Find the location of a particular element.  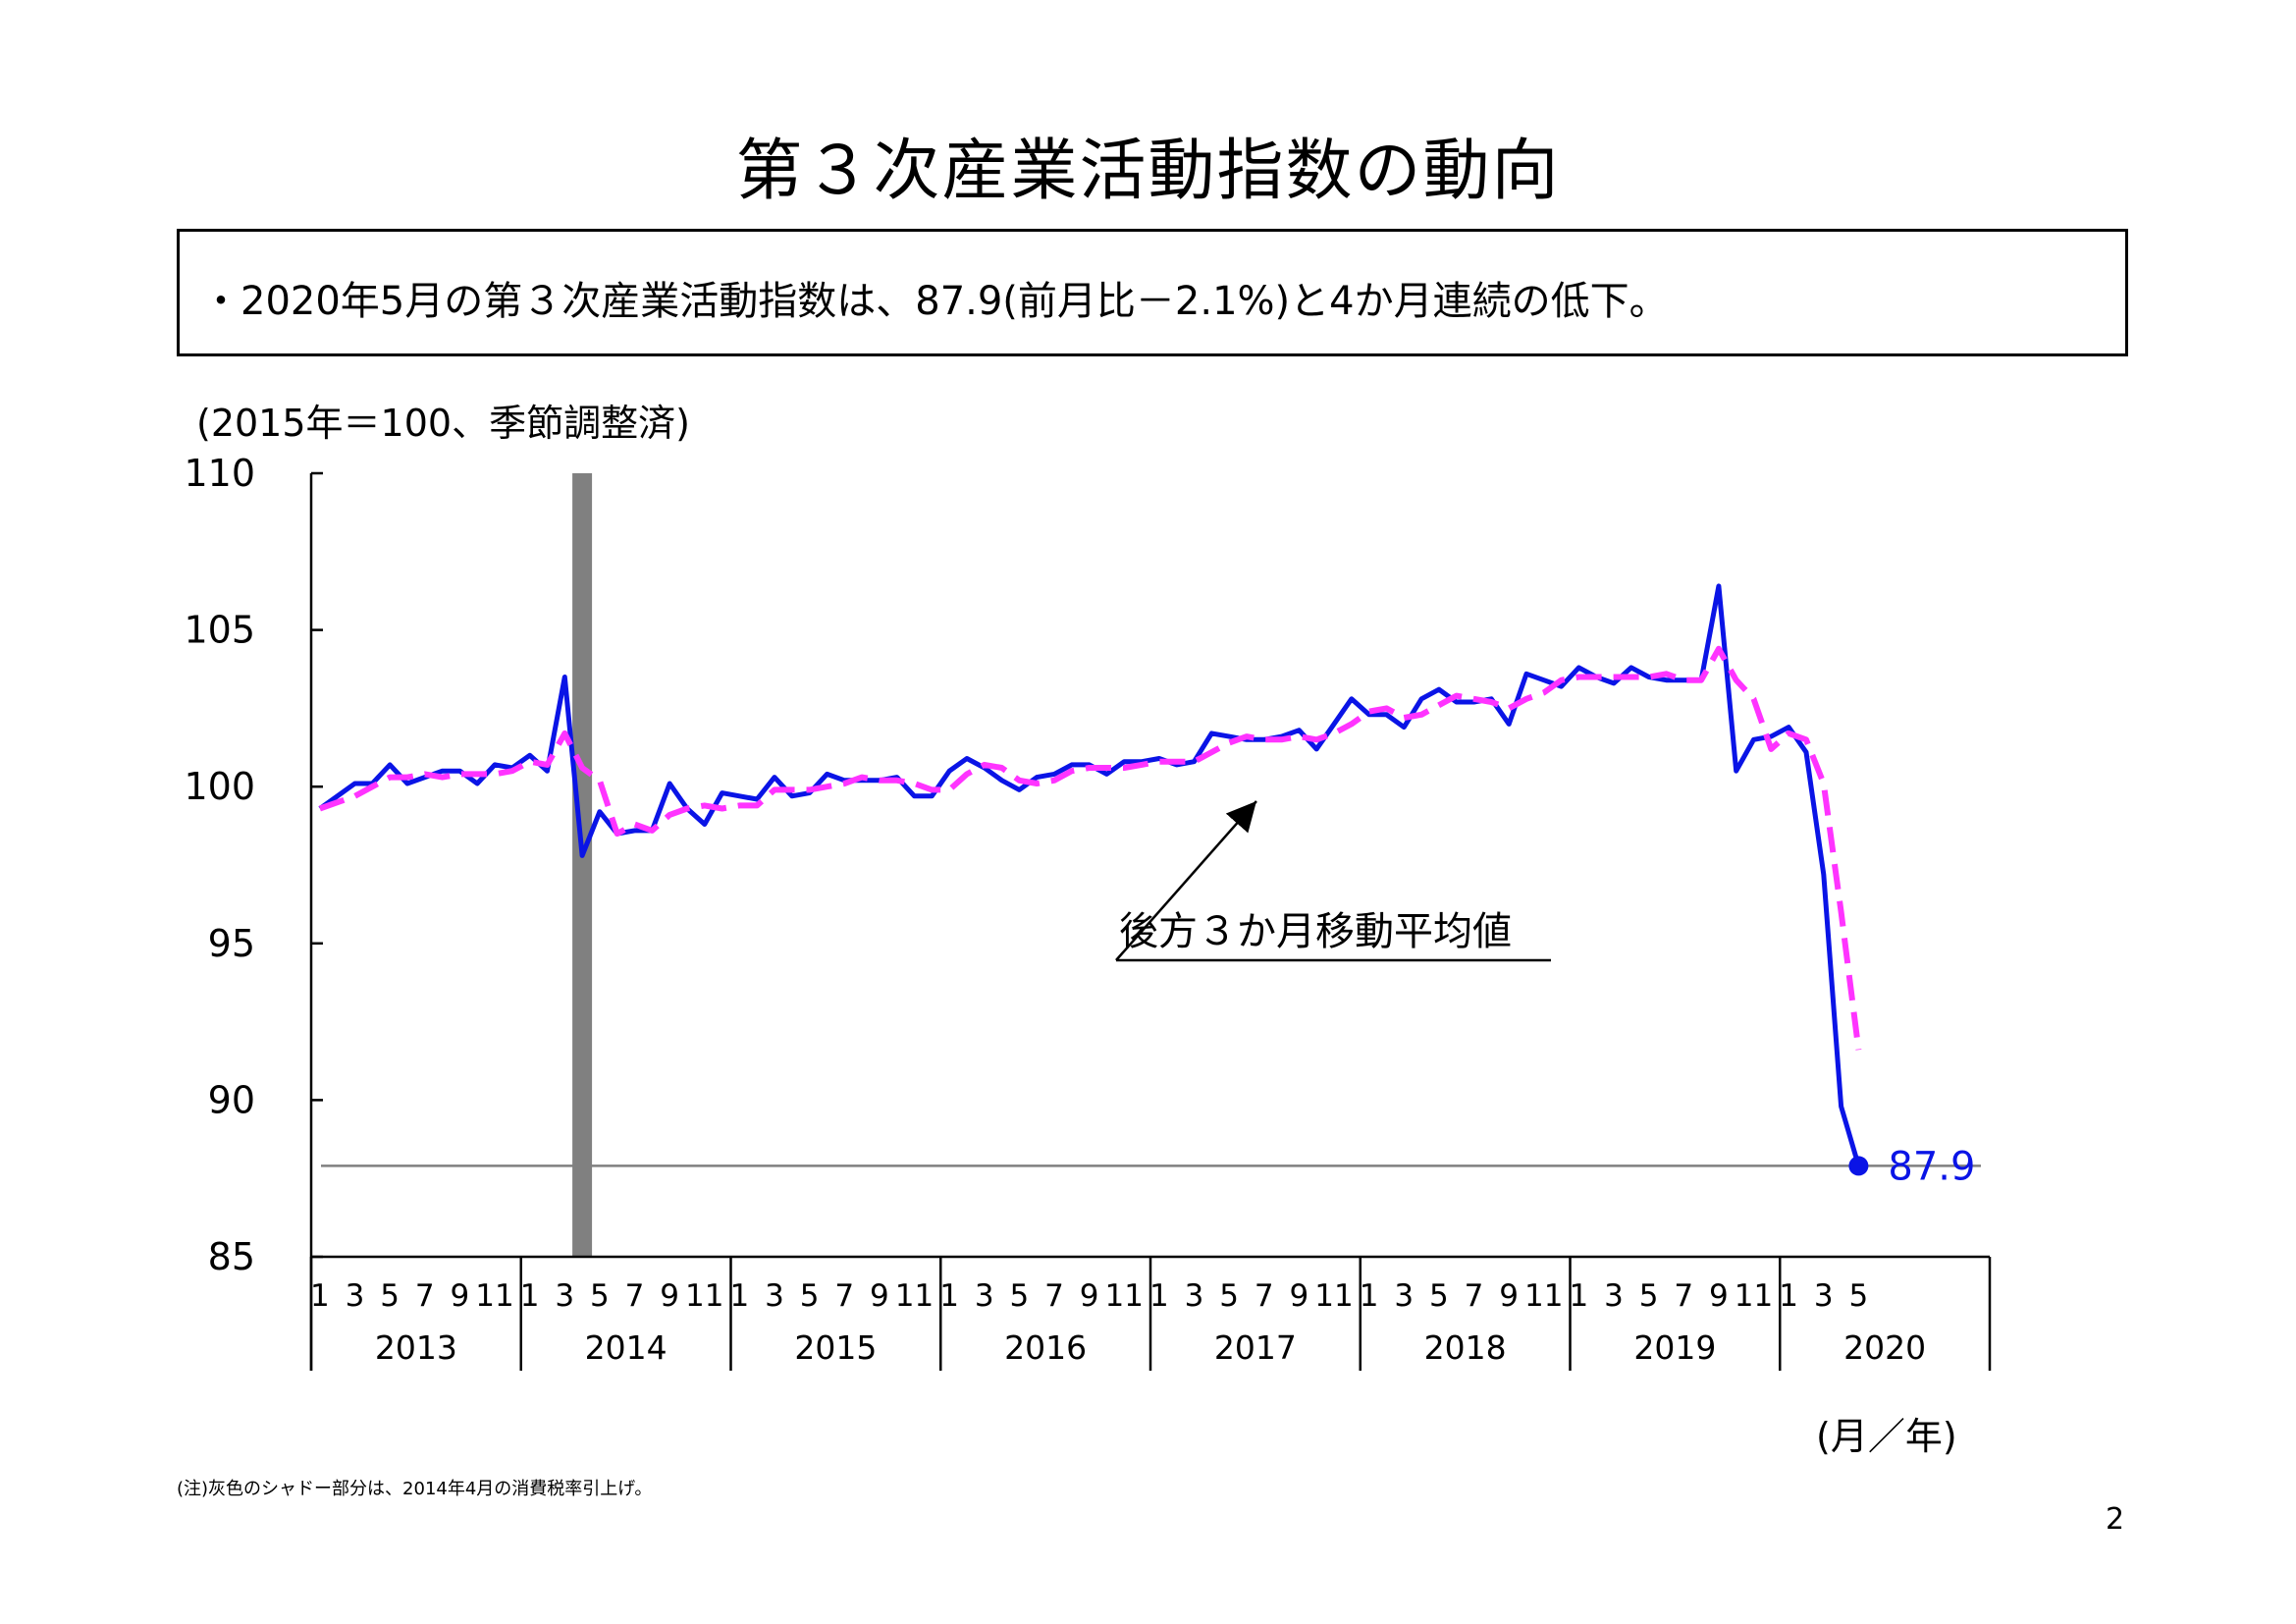

year-label: 2016 is located at coordinates (1046, 1347).